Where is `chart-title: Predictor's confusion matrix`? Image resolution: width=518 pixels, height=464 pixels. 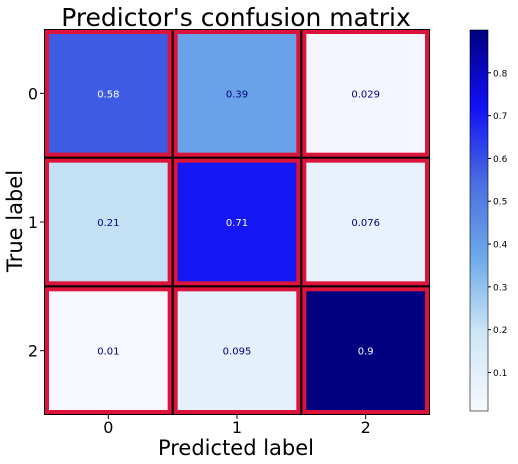
chart-title: Predictor's confusion matrix is located at coordinates (236, 17).